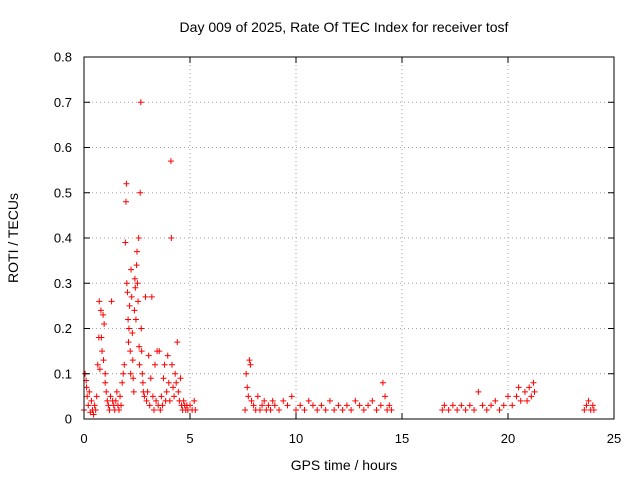 The width and height of the screenshot is (640, 480). What do you see at coordinates (63, 238) in the screenshot?
I see `y-tick-label: 0.4` at bounding box center [63, 238].